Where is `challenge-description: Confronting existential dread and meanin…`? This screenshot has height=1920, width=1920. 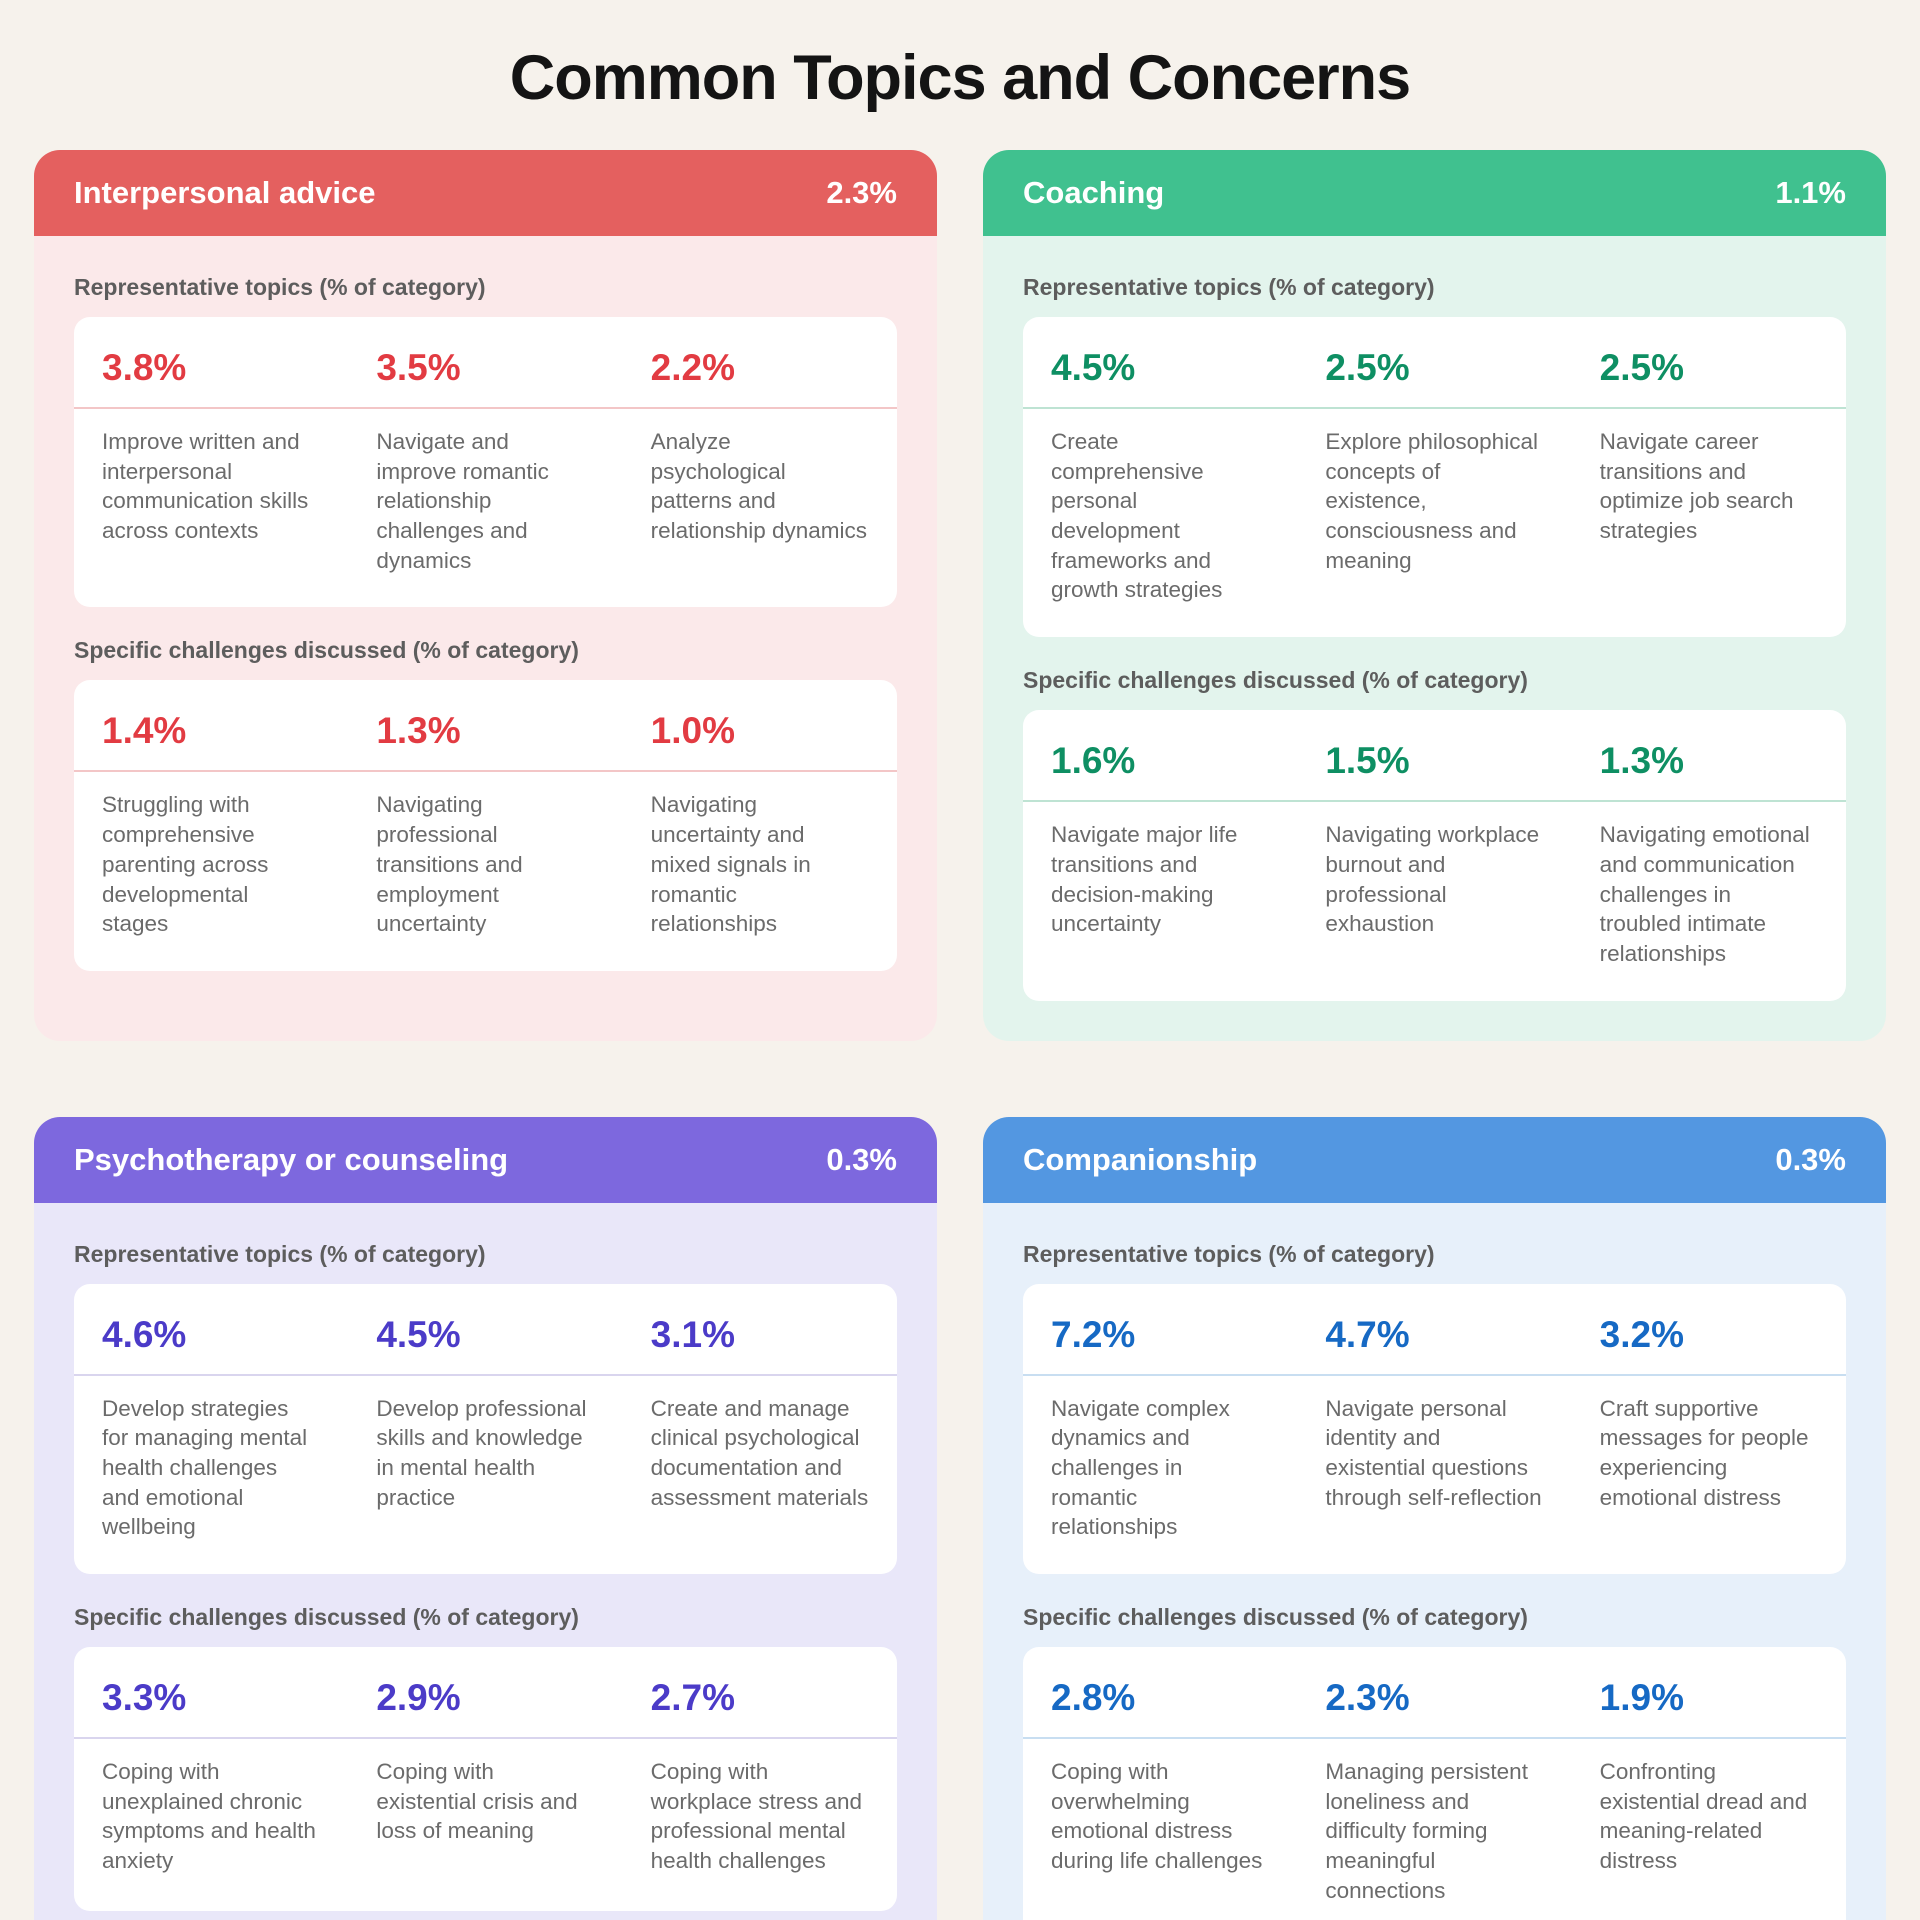
challenge-description: Confronting existential dread and meanin… is located at coordinates (1703, 1816).